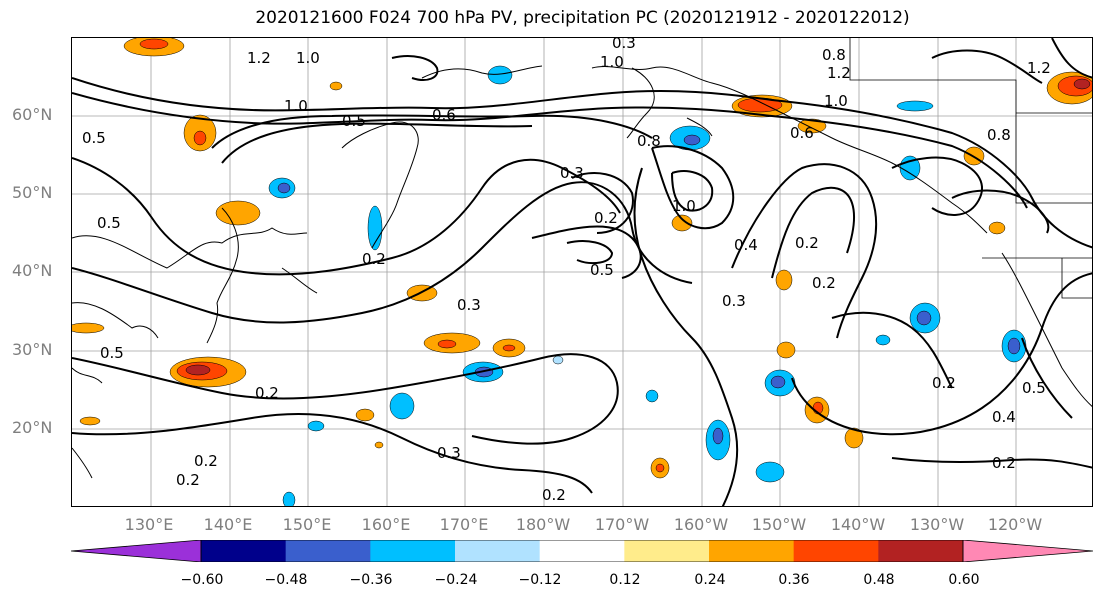 The height and width of the screenshot is (601, 1105). What do you see at coordinates (456, 580) in the screenshot?
I see `colorbar-tick-label: −0.24` at bounding box center [456, 580].